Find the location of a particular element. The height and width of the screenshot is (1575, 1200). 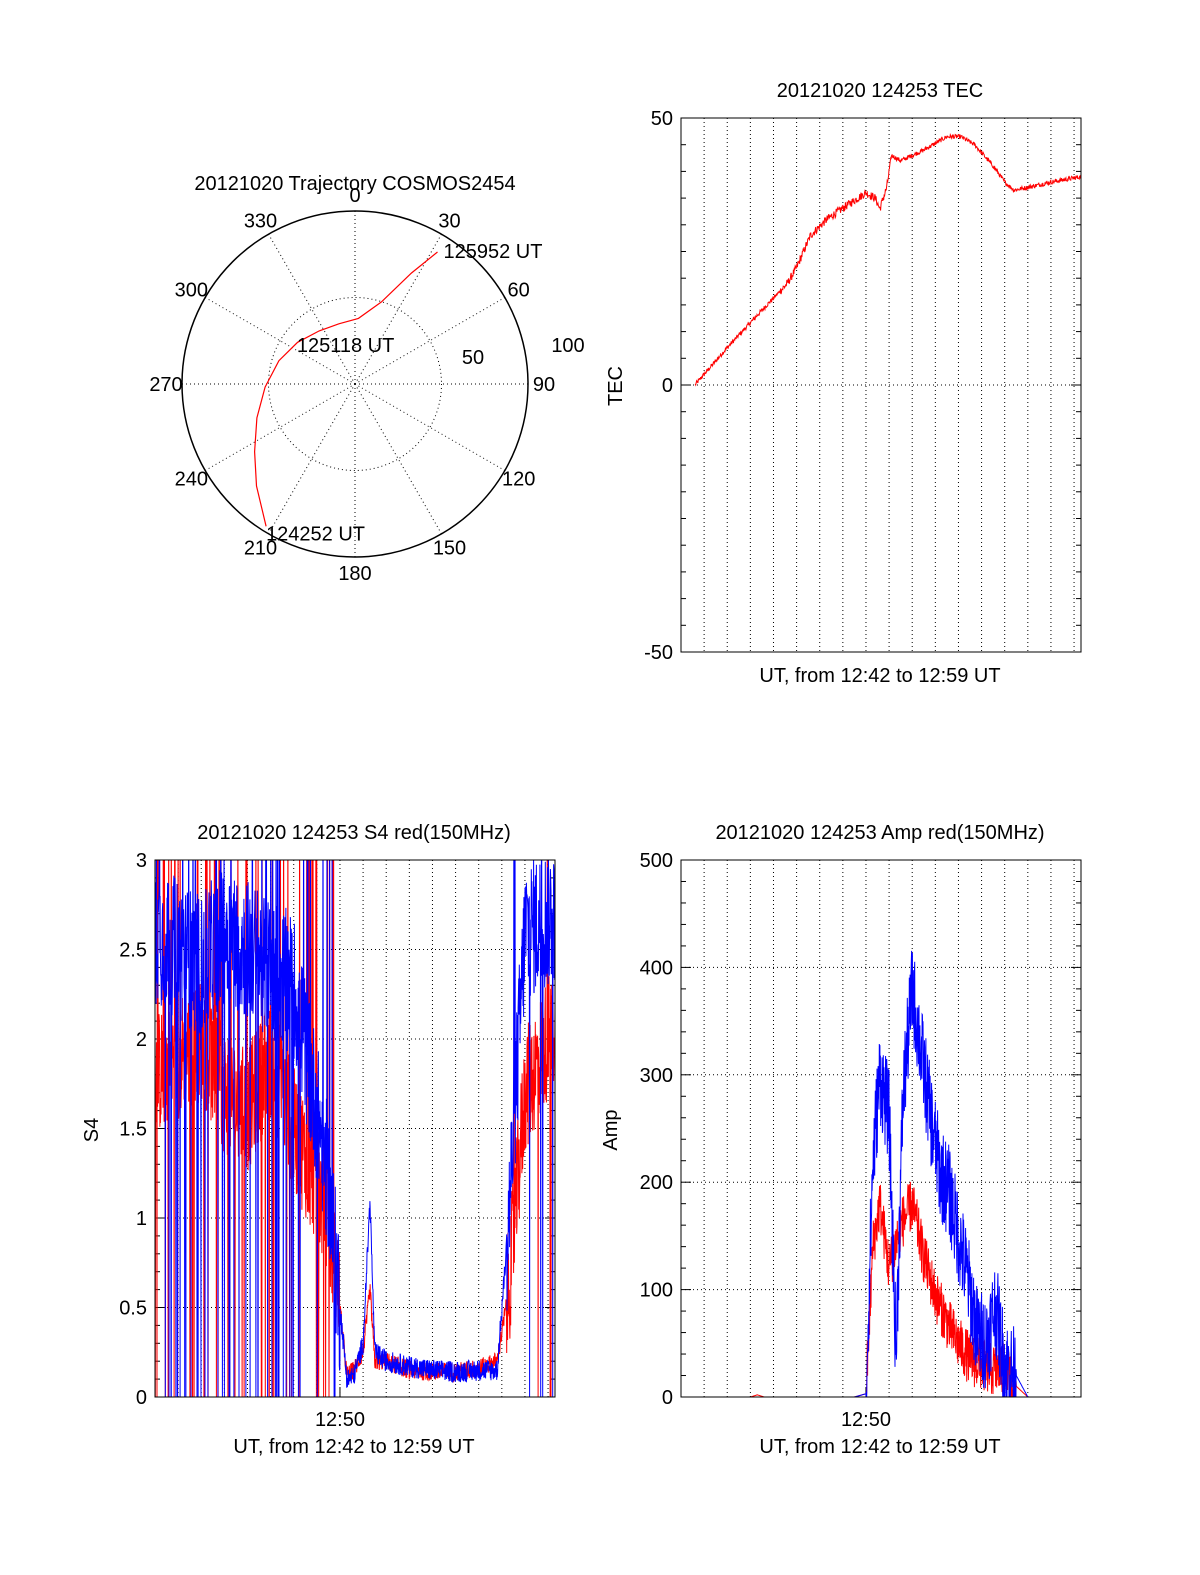

azimuth-label-210: 210 is located at coordinates (260, 549).